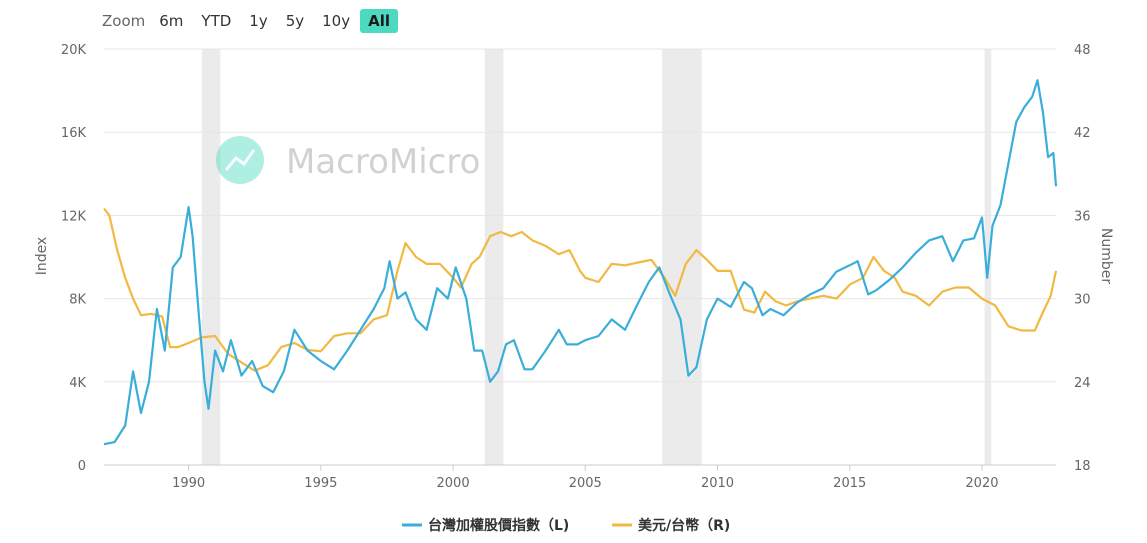  Describe the element at coordinates (216, 21) in the screenshot. I see `zoom-ytd-button: YTD` at that location.